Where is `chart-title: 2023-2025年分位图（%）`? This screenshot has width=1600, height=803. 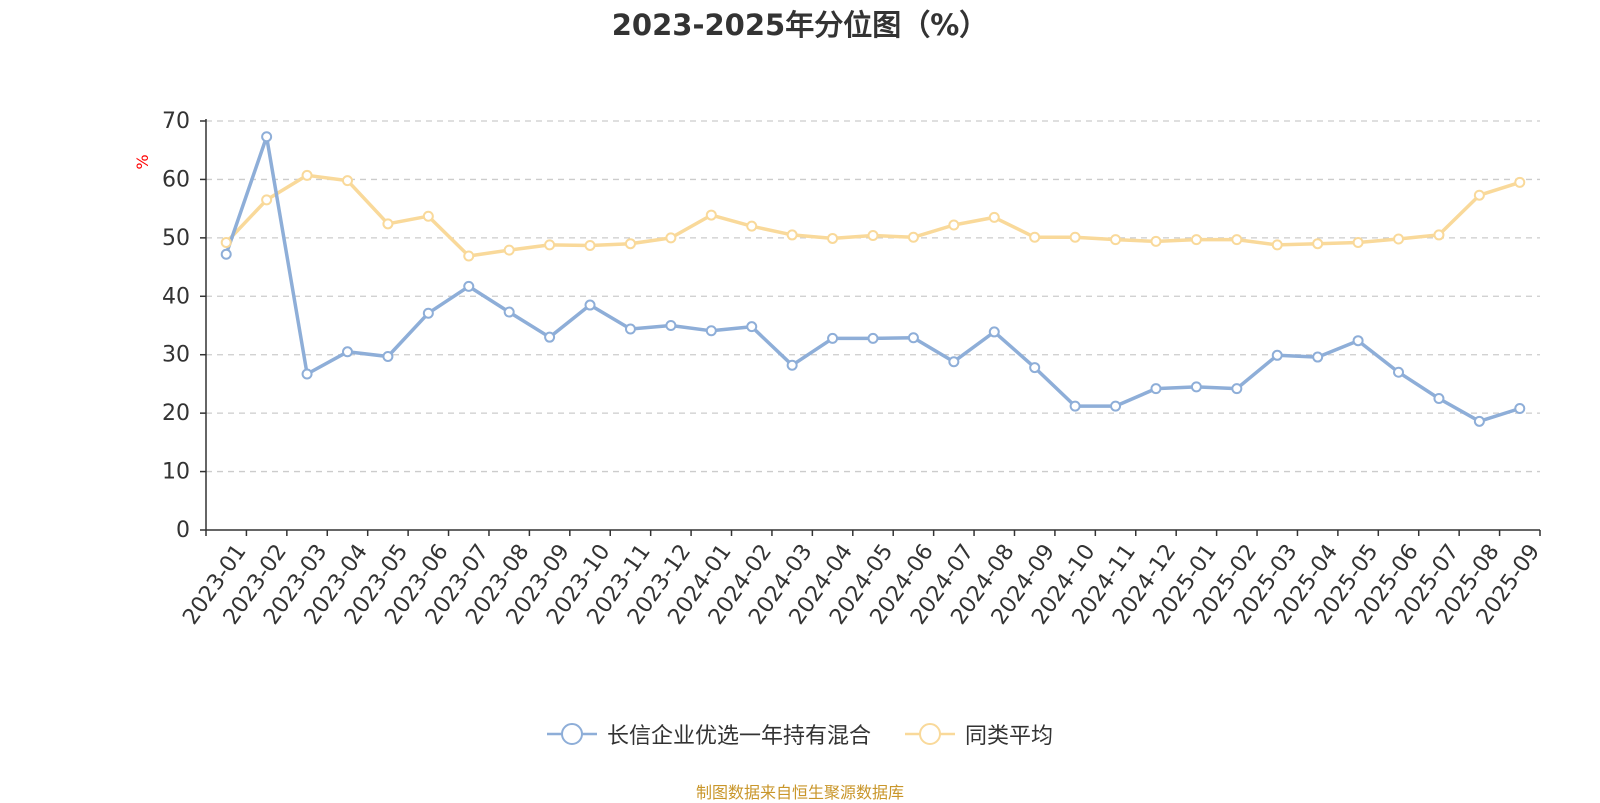 chart-title: 2023-2025年分位图（%） is located at coordinates (800, 25).